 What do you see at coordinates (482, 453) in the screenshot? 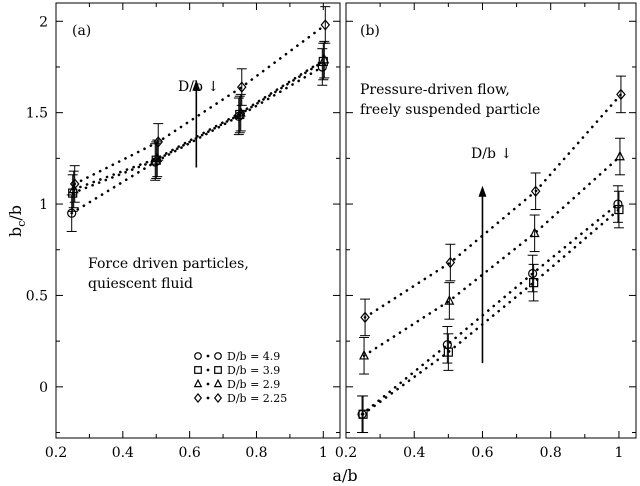
I see `panel-b-x-tick-label: 0.6` at bounding box center [482, 453].